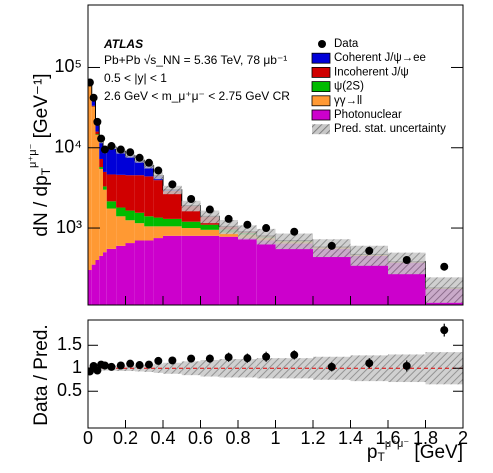  Describe the element at coordinates (371, 72) in the screenshot. I see `legend-label: Incoherent J/ψ` at that location.